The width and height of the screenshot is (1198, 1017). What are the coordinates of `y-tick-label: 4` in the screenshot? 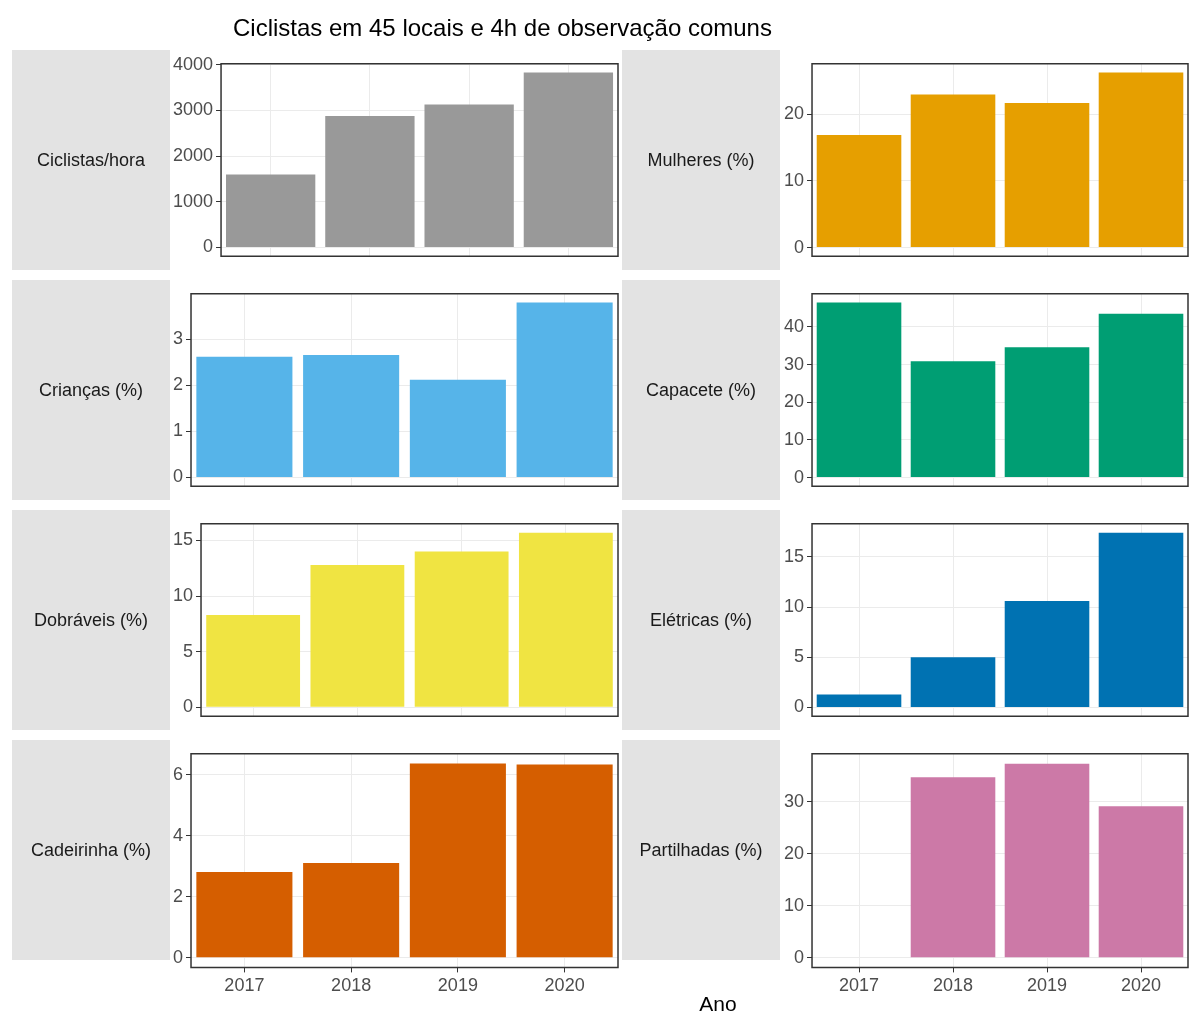 It's located at (178, 834).